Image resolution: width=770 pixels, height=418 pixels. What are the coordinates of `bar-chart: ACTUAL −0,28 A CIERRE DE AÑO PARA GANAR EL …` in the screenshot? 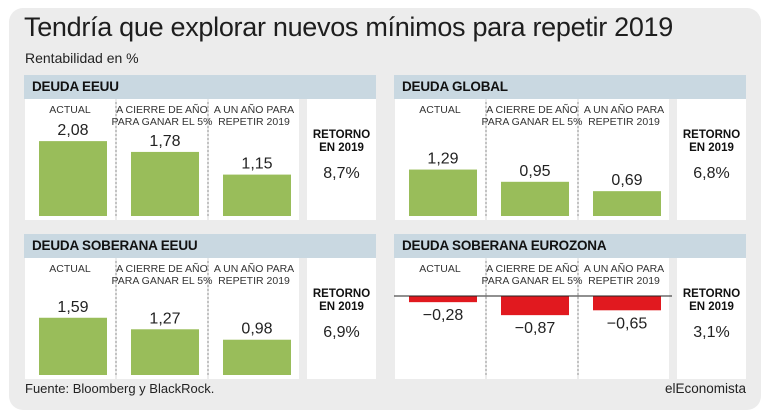 It's located at (533, 318).